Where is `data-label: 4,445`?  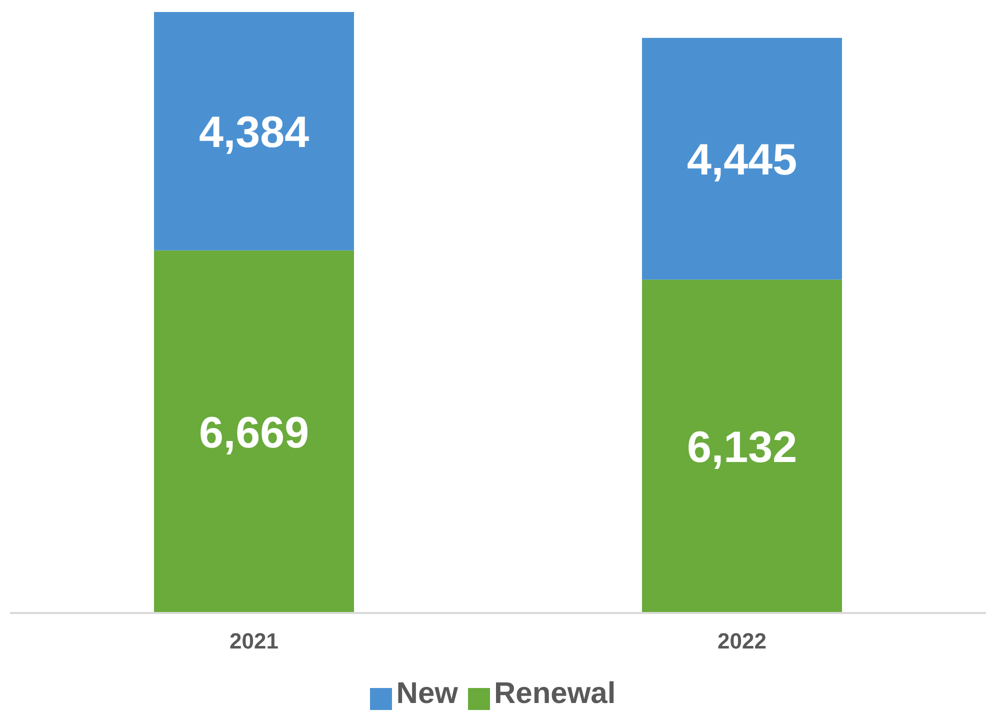 data-label: 4,445 is located at coordinates (742, 159).